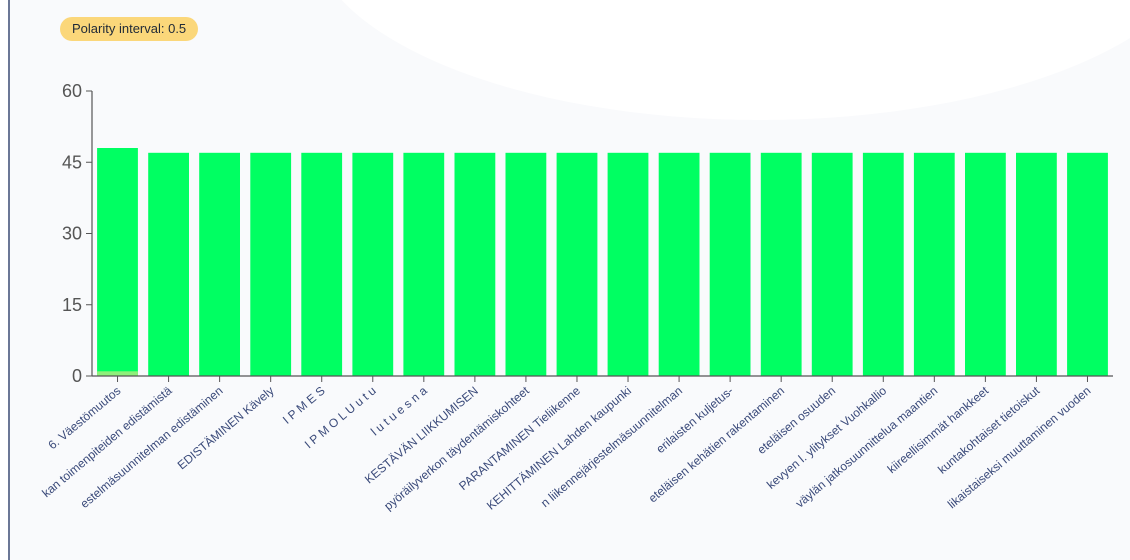  What do you see at coordinates (72, 234) in the screenshot?
I see `y-tick-label: 30` at bounding box center [72, 234].